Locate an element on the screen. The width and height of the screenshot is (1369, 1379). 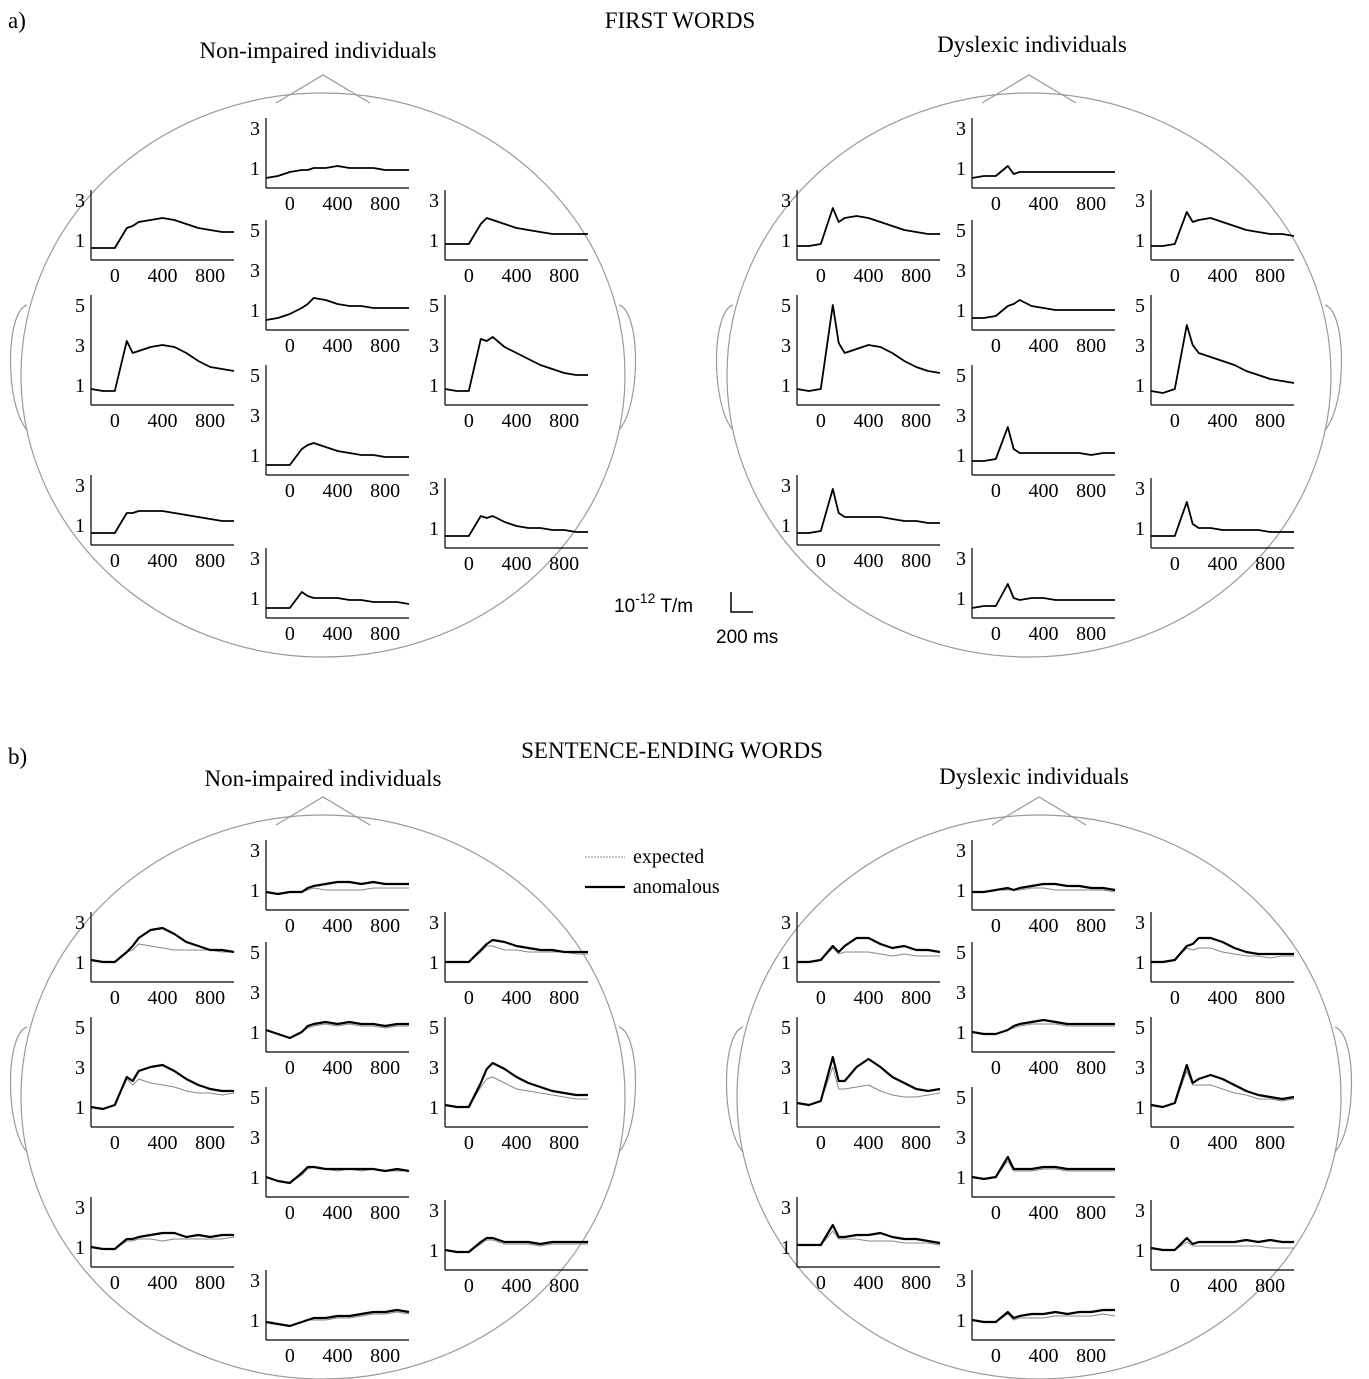
legend-label: expected is located at coordinates (668, 857).